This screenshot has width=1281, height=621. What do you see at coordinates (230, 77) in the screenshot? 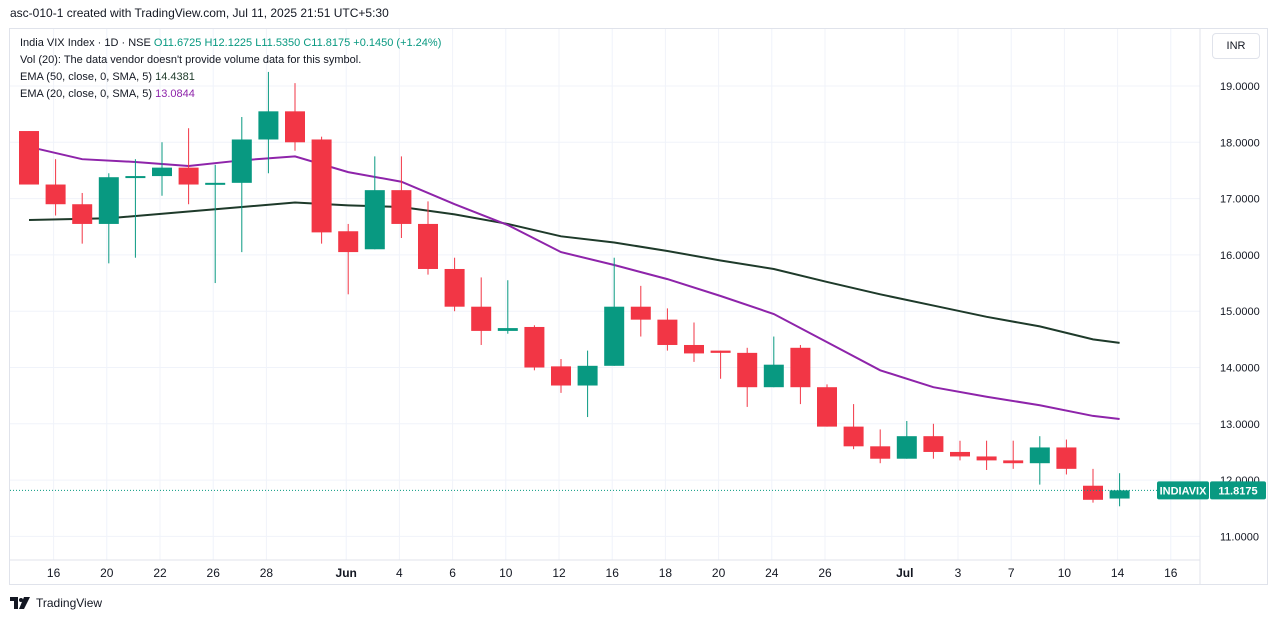
I see `legend-ema50-row: EMA (50, close, 0, SMA, 5) 14.4381` at bounding box center [230, 77].